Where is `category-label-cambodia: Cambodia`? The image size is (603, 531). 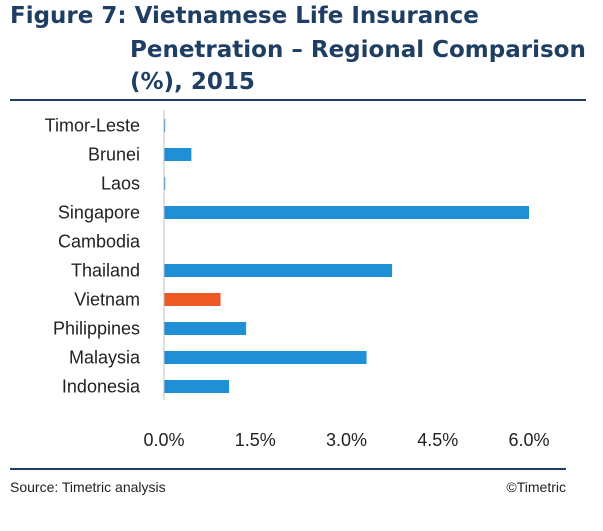
category-label-cambodia: Cambodia is located at coordinates (99, 242).